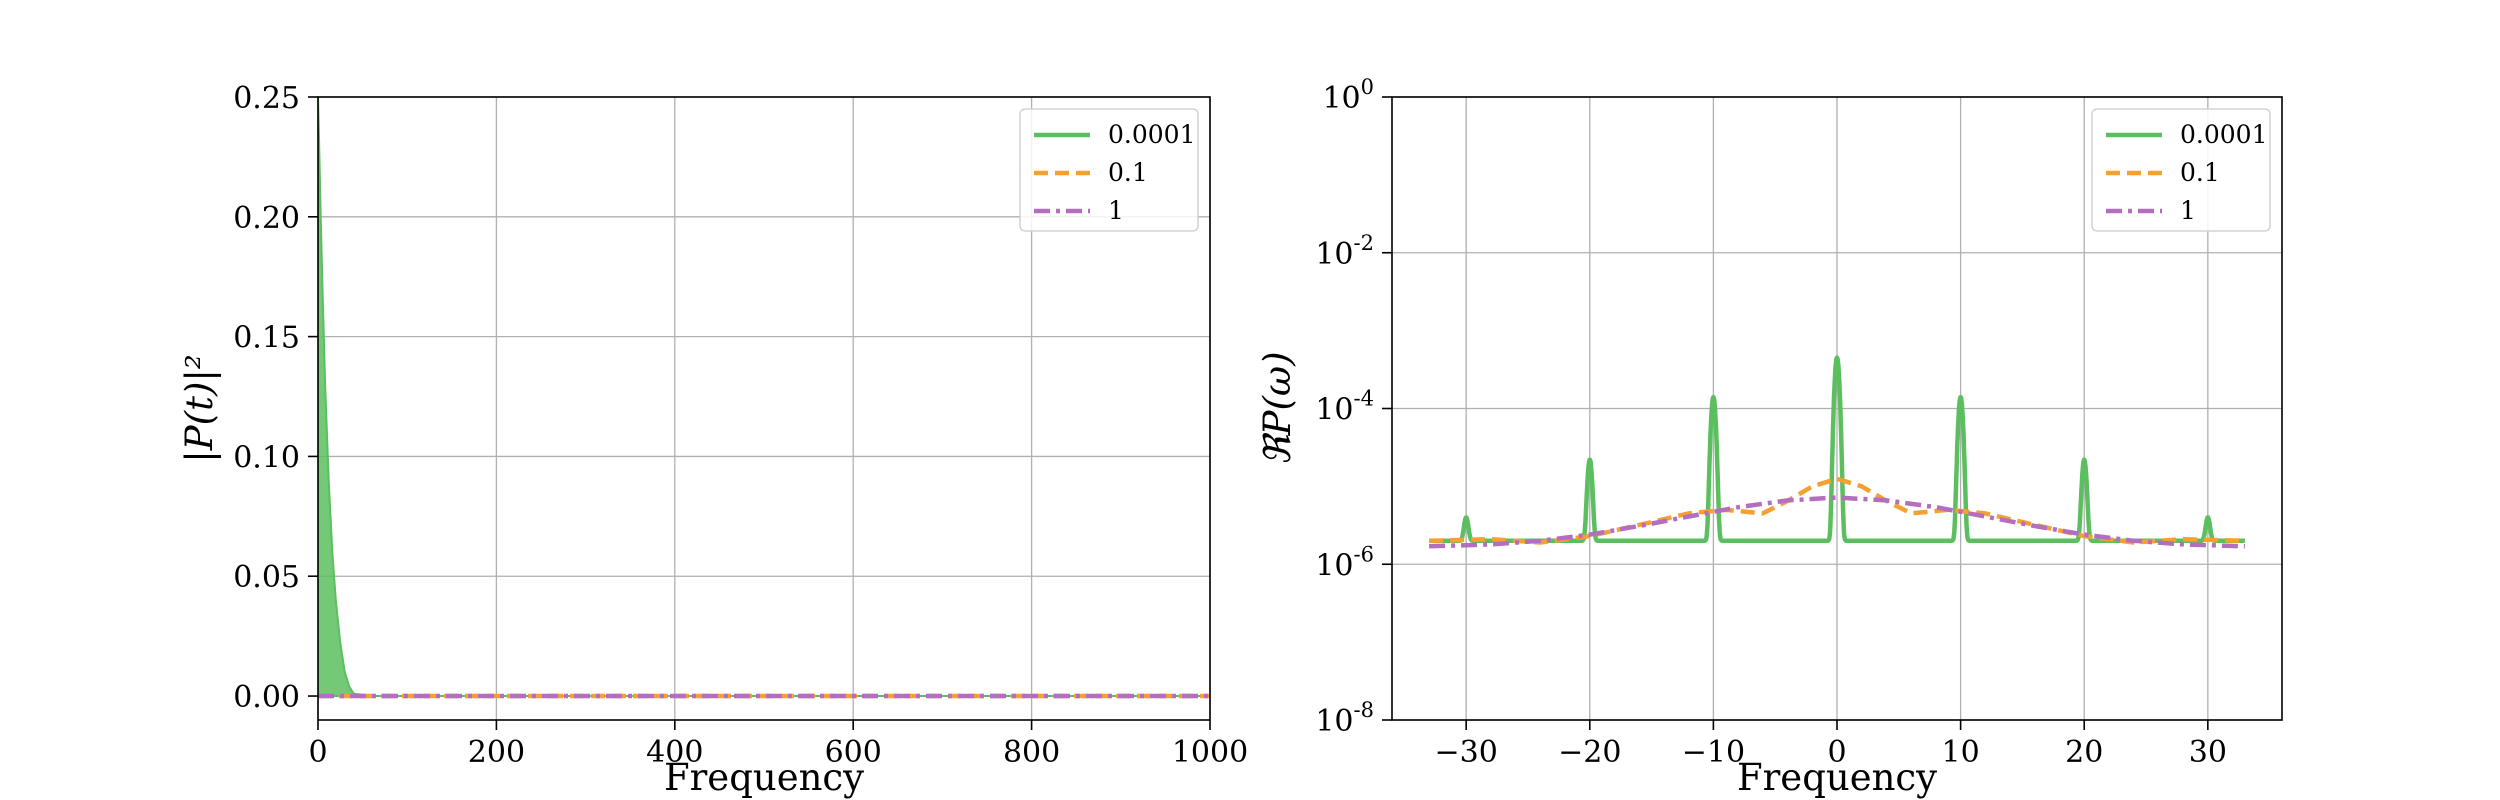  I want to click on x-tick-label: 600, so click(853, 752).